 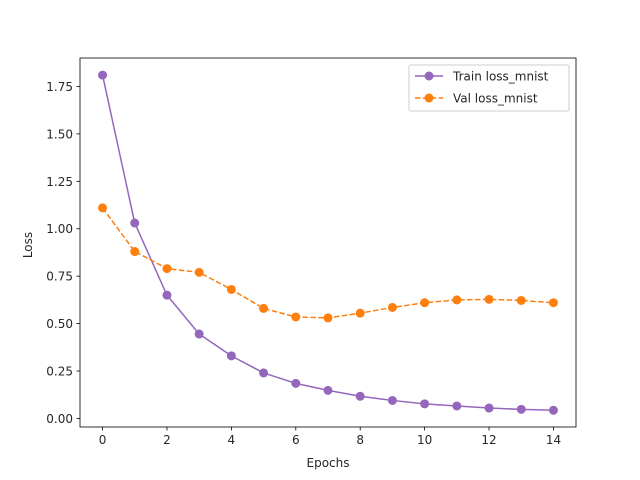 What do you see at coordinates (59, 277) in the screenshot?
I see `y-tick-label-3: 0.75` at bounding box center [59, 277].